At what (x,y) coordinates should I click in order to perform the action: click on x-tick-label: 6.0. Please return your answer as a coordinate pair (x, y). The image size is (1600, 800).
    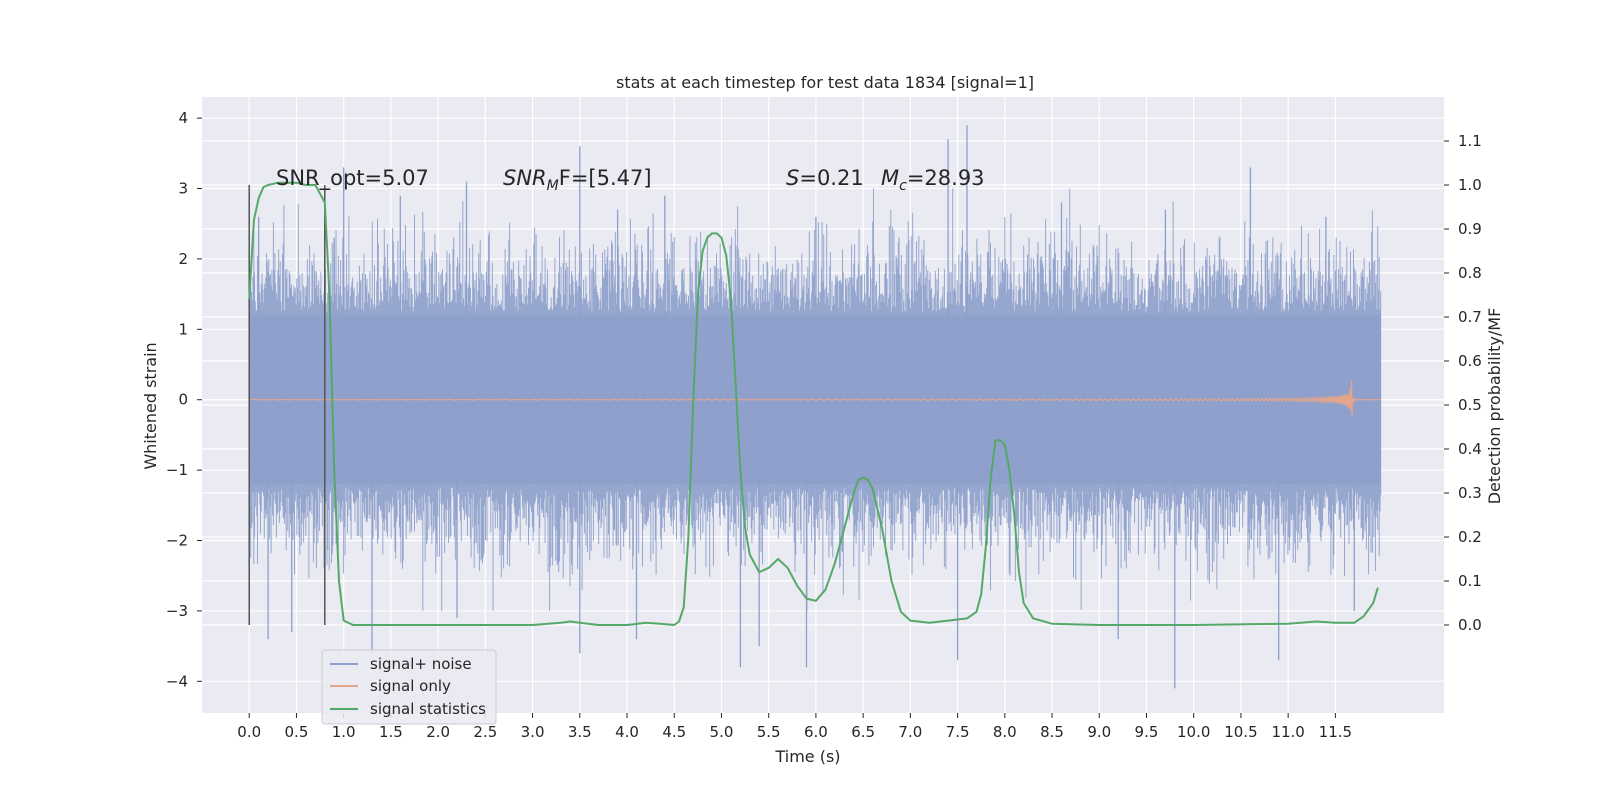
    Looking at the image, I should click on (816, 732).